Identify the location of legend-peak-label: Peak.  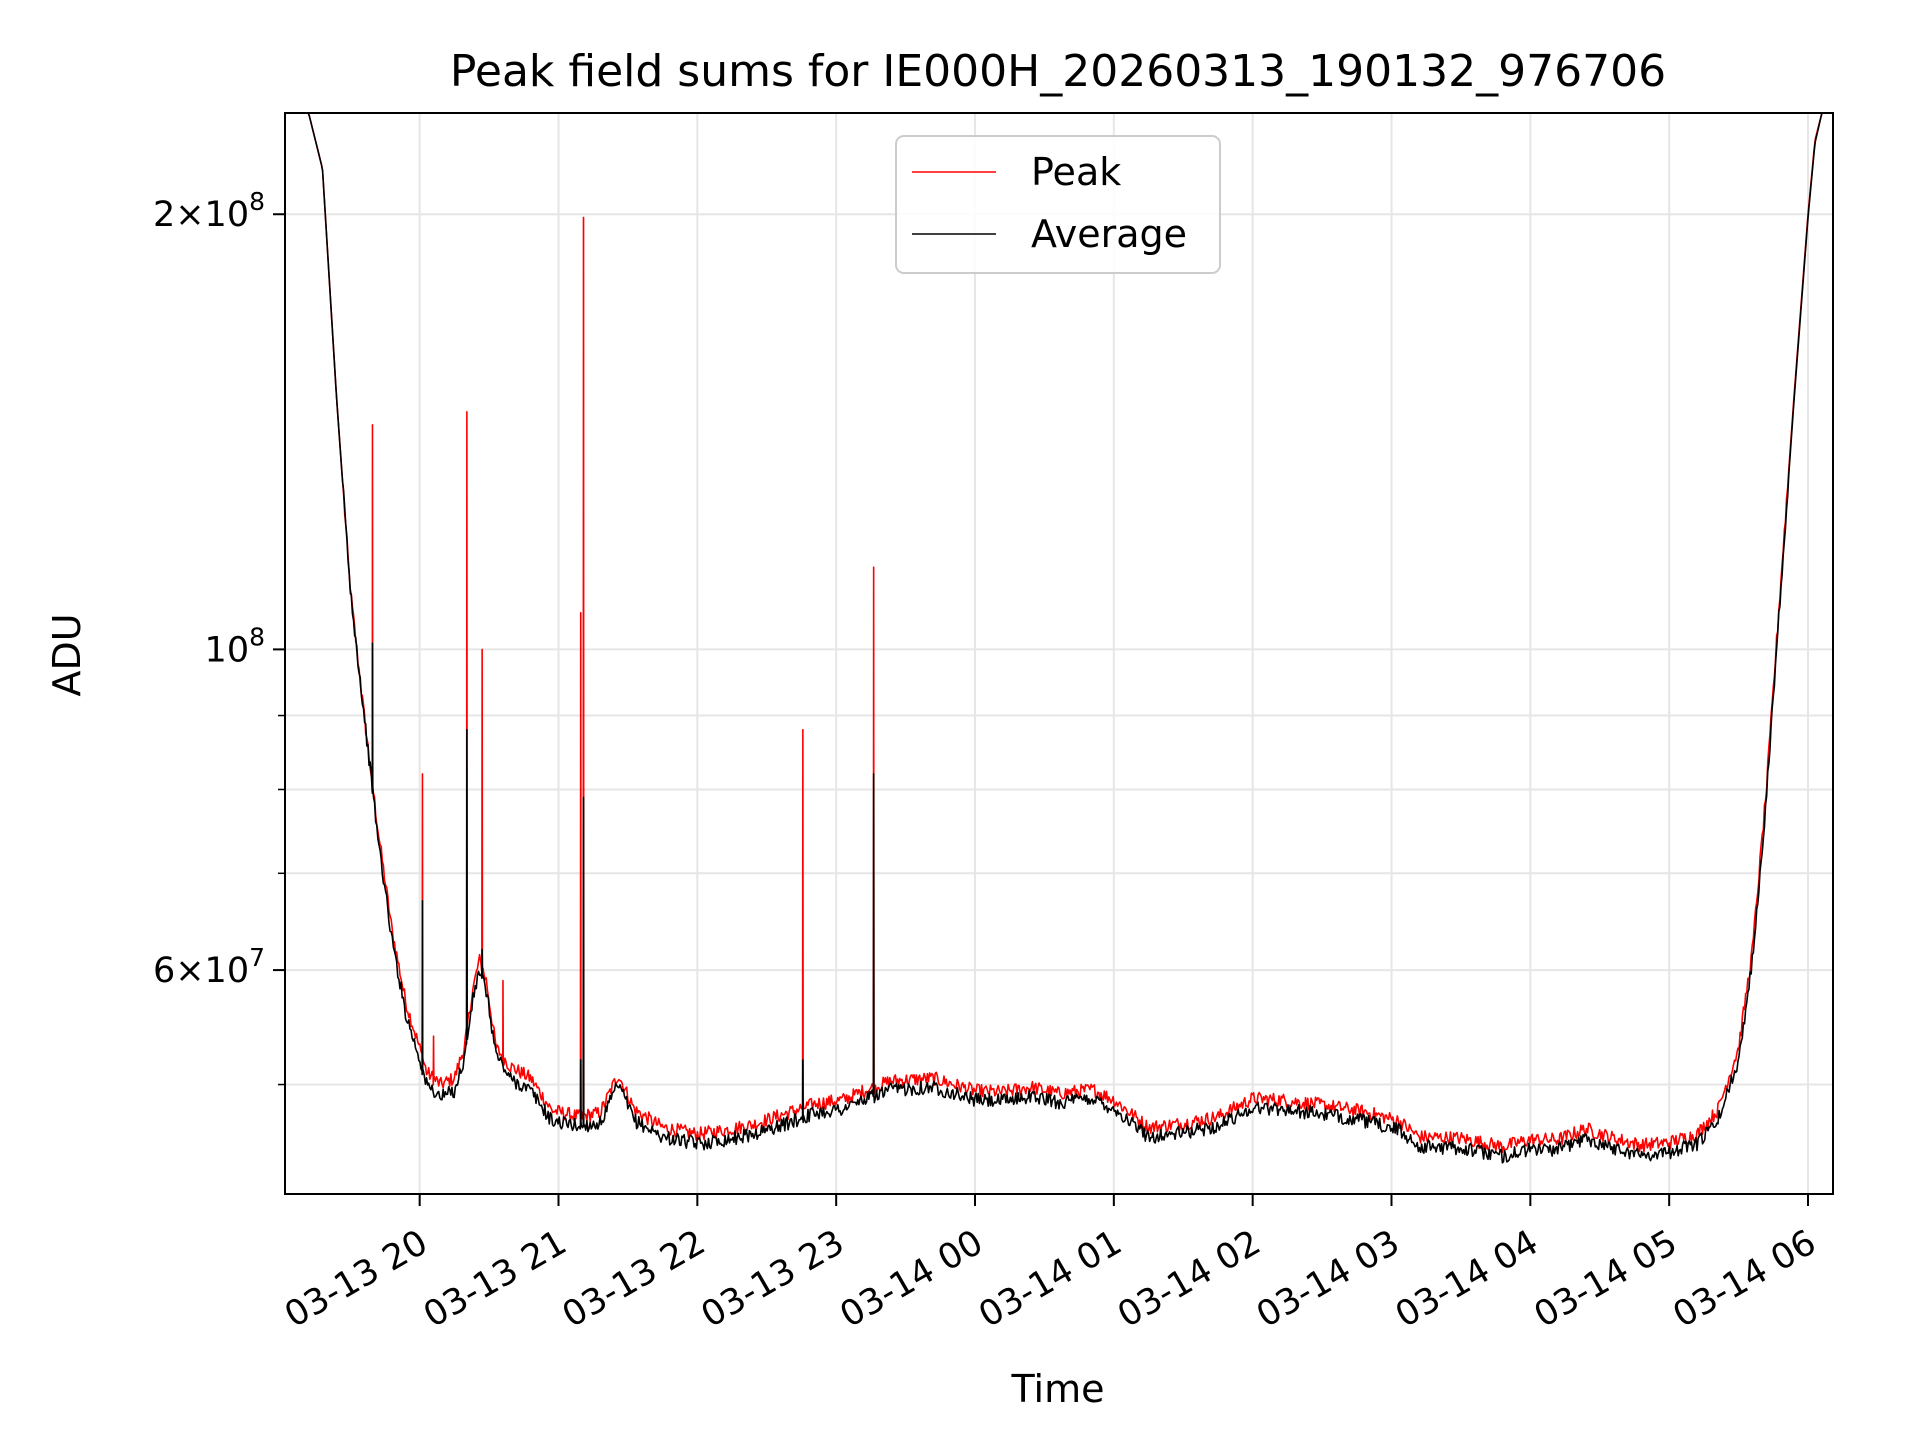
(1076, 172).